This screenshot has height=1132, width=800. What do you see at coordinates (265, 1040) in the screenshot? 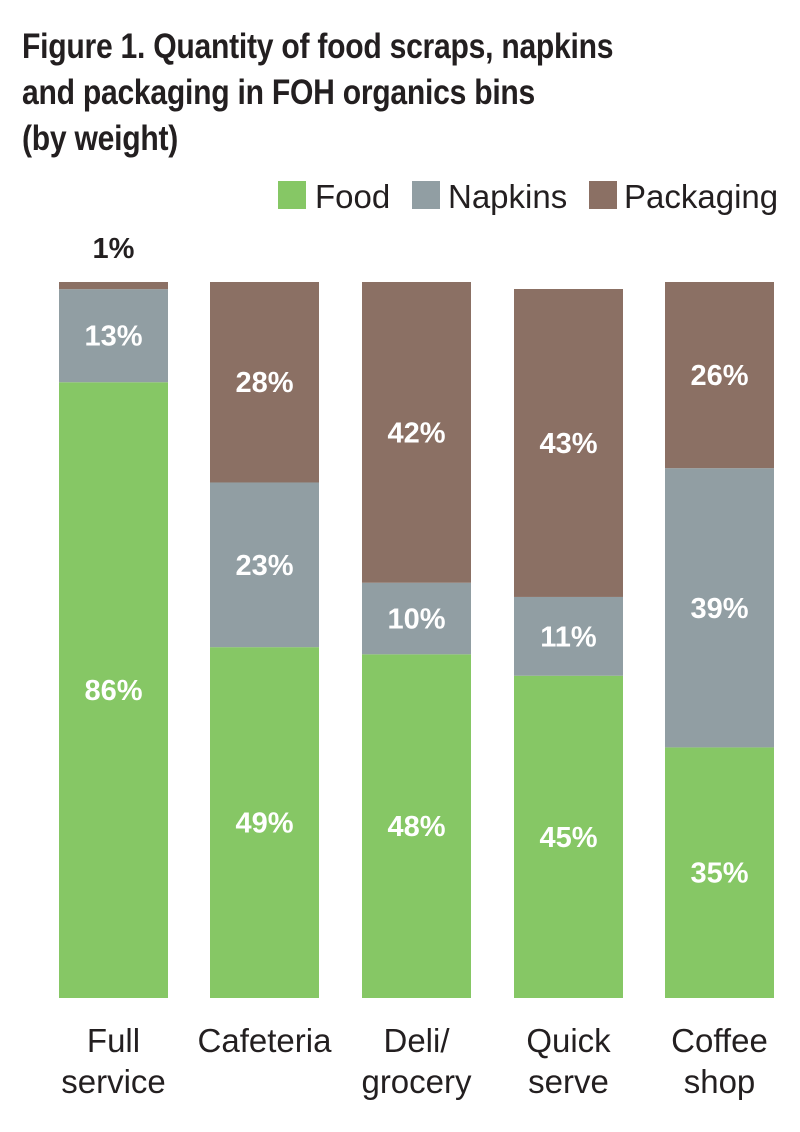
I see `category-label: Cafeteria` at bounding box center [265, 1040].